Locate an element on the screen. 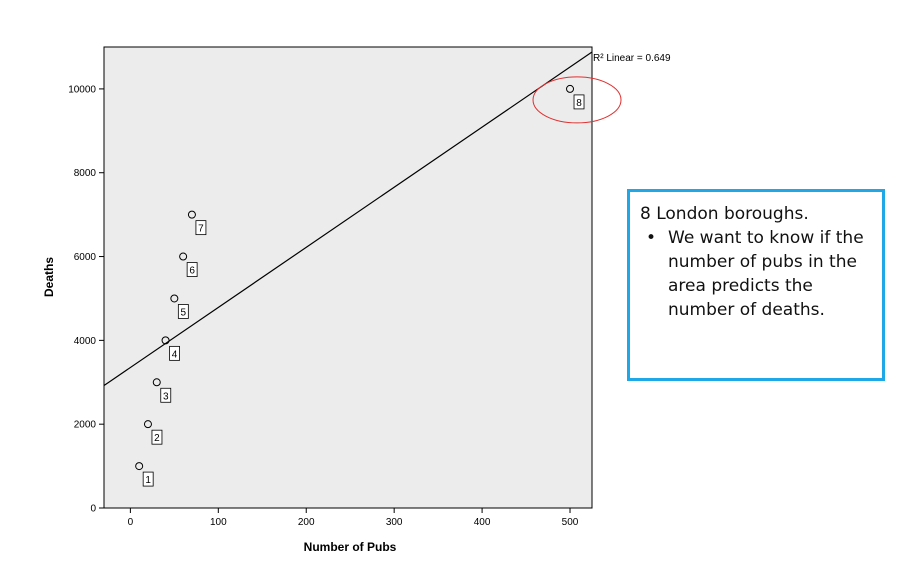  fit-label: R² Linear = 0.649 is located at coordinates (632, 58).